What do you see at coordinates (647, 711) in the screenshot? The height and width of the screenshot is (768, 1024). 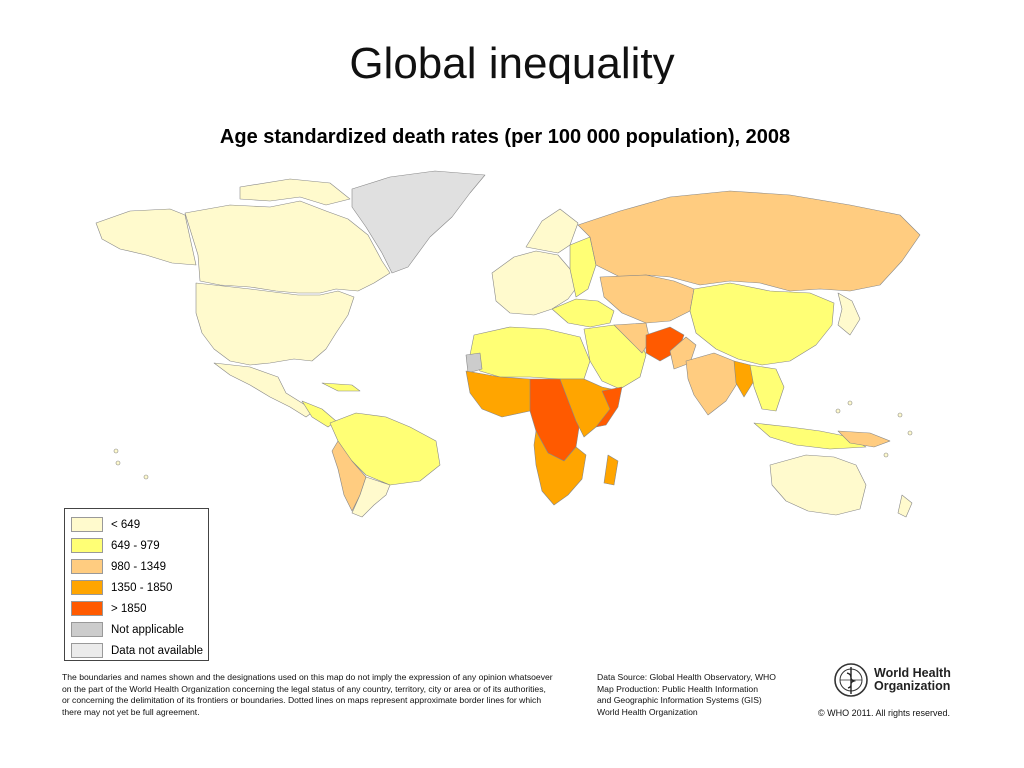 I see `source-line: World Health Organization` at bounding box center [647, 711].